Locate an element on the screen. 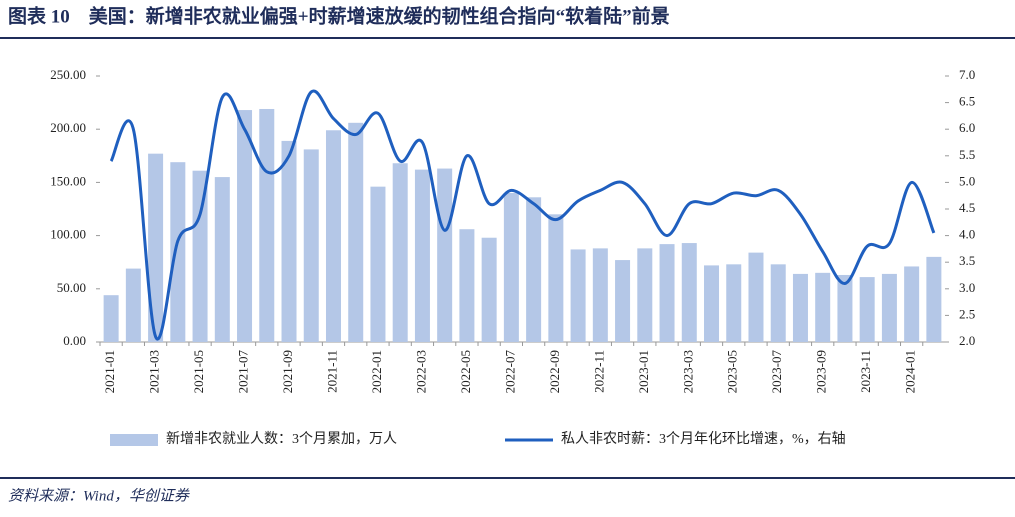  y2-tick-label: 4.0 is located at coordinates (967, 234).